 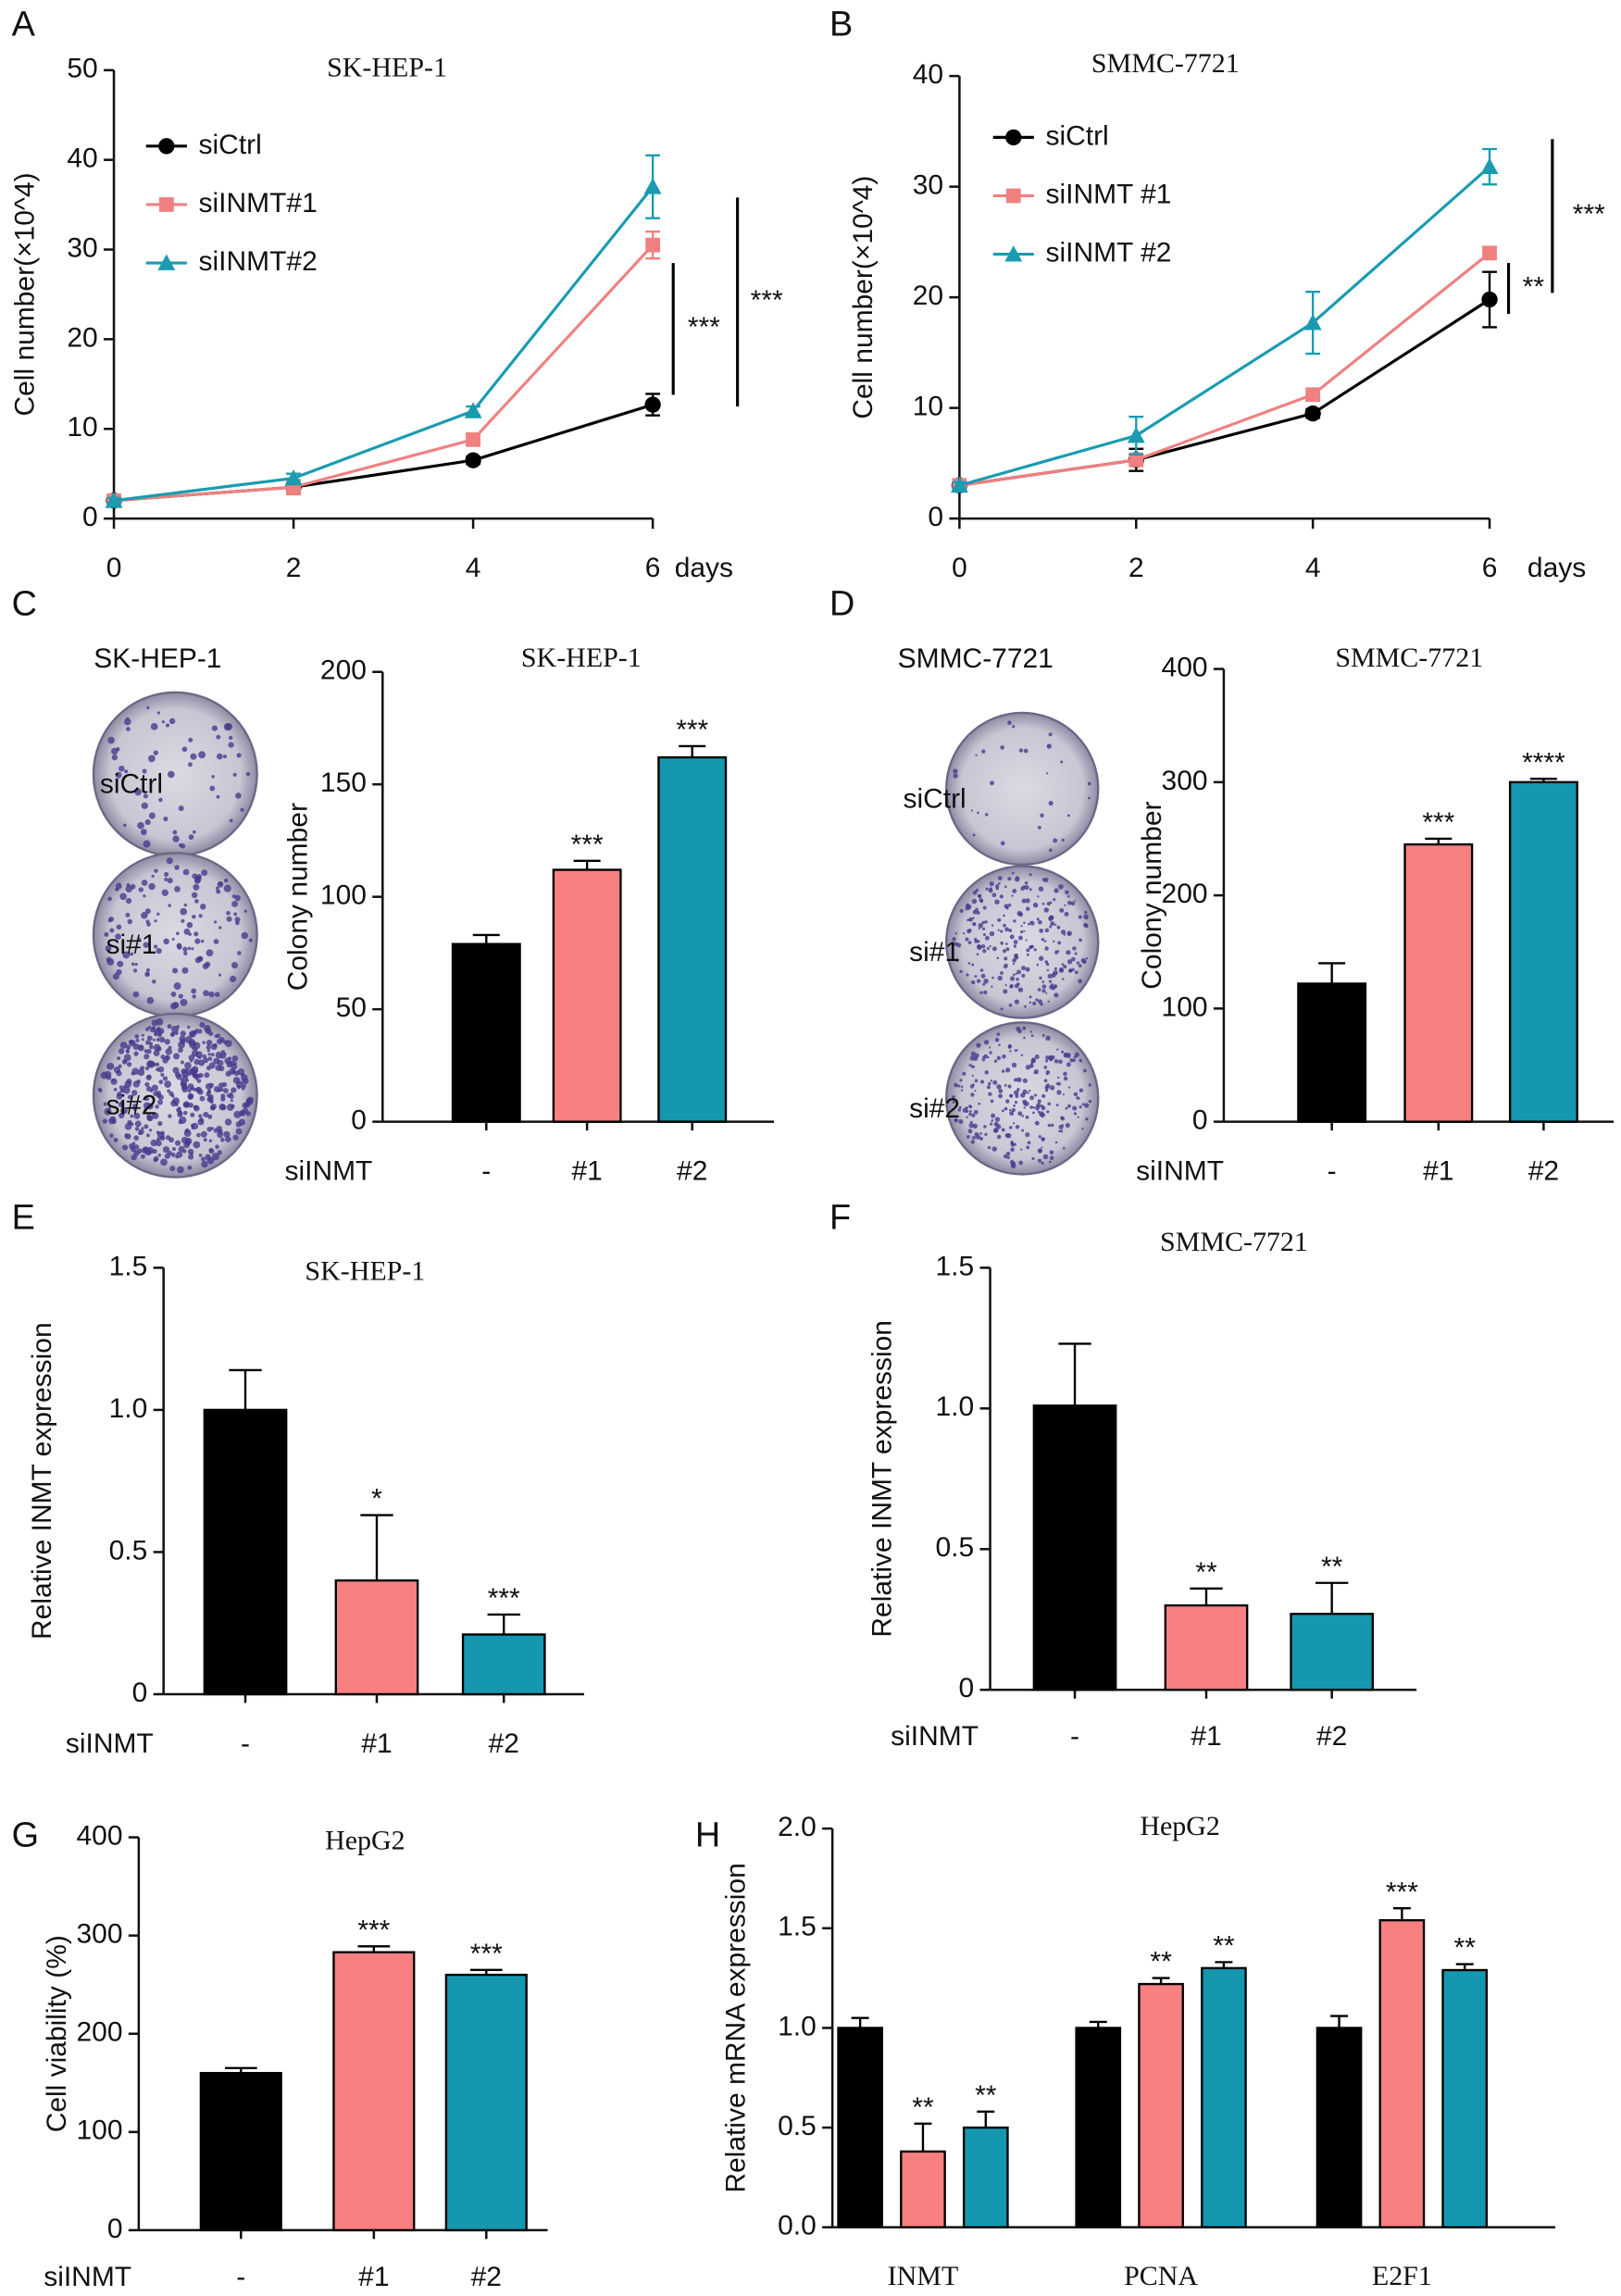 What do you see at coordinates (128, 1408) in the screenshot?
I see `y-tick-label: 1.0` at bounding box center [128, 1408].